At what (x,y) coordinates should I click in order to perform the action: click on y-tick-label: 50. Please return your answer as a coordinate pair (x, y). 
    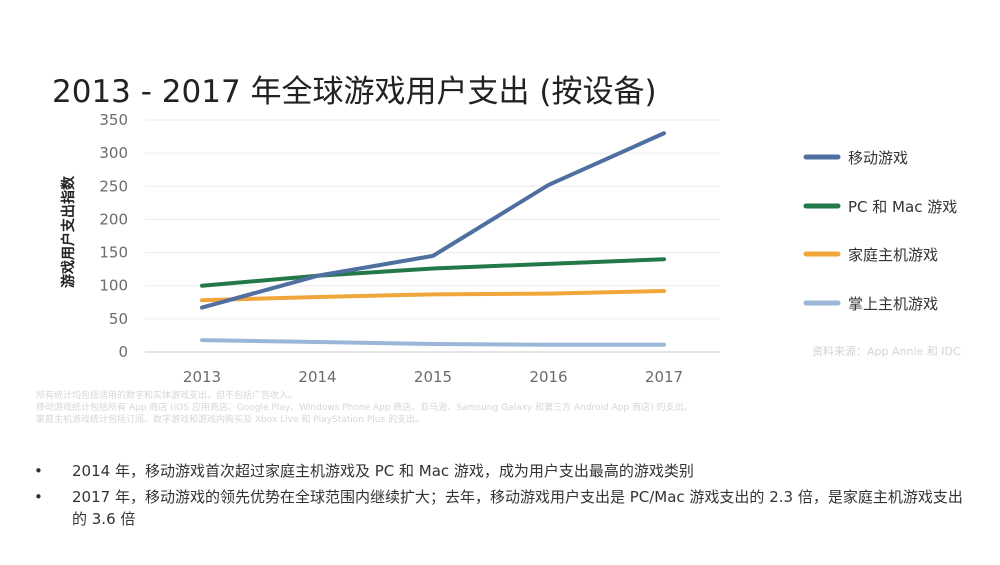
    Looking at the image, I should click on (118, 319).